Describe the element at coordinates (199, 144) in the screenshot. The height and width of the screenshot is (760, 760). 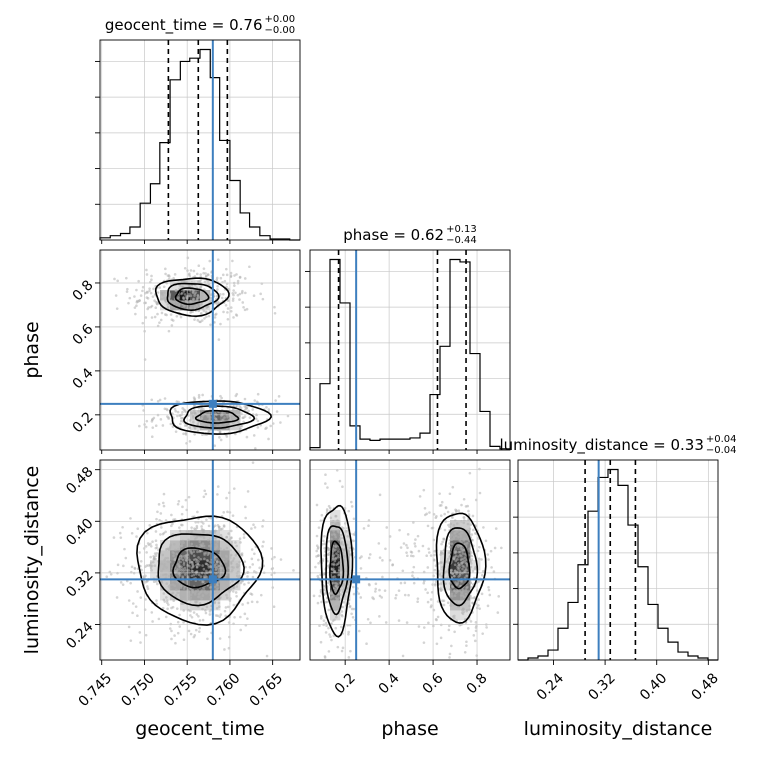
I see `histogram-geocent_time` at that location.